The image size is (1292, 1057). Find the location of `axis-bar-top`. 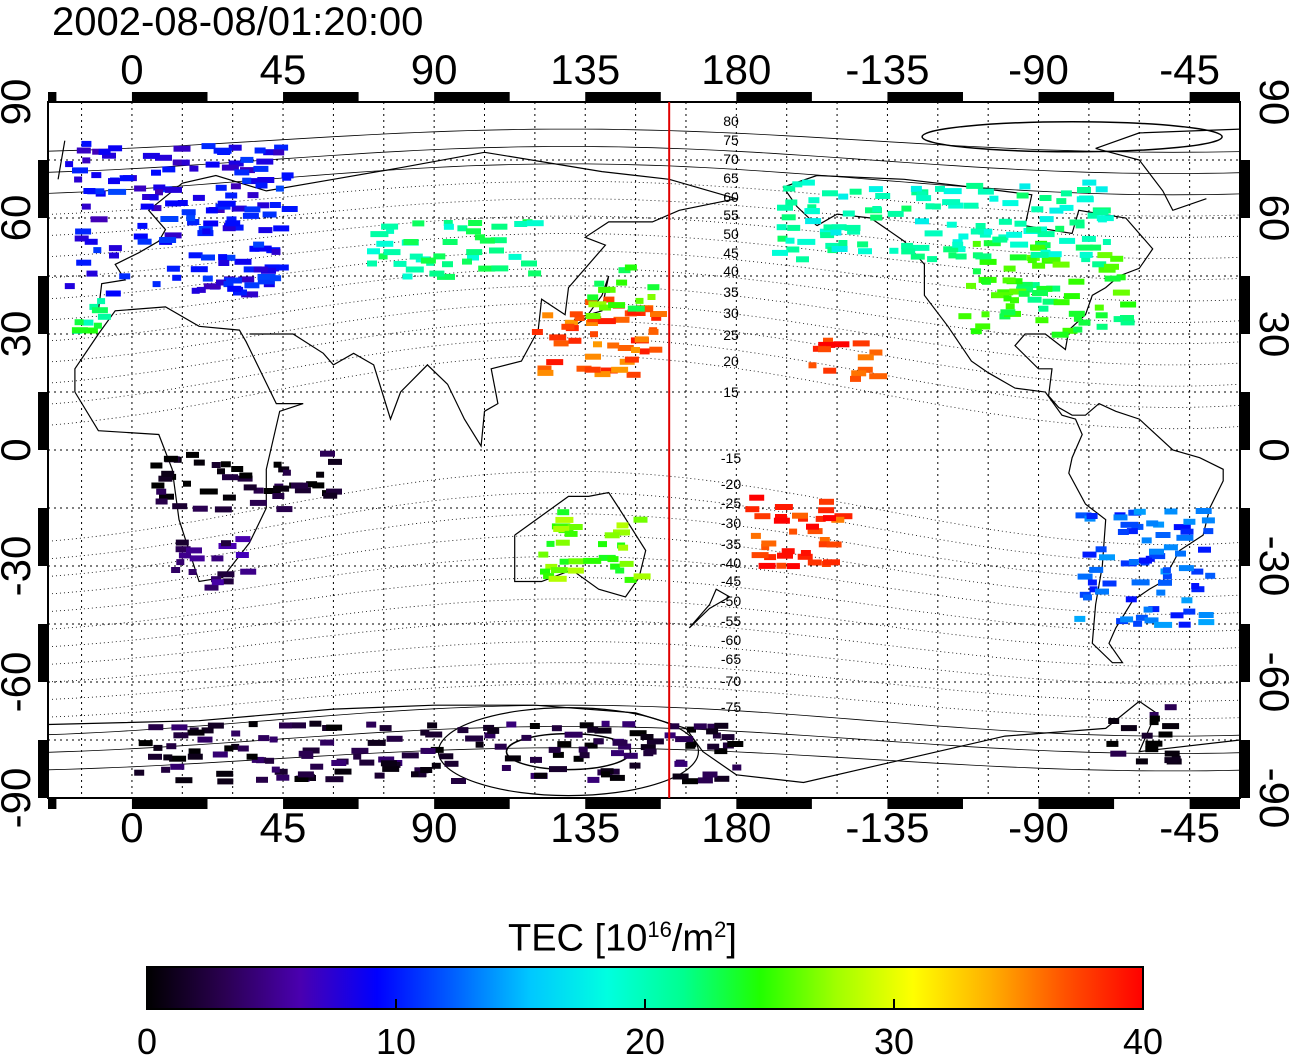

axis-bar-top is located at coordinates (169, 97).